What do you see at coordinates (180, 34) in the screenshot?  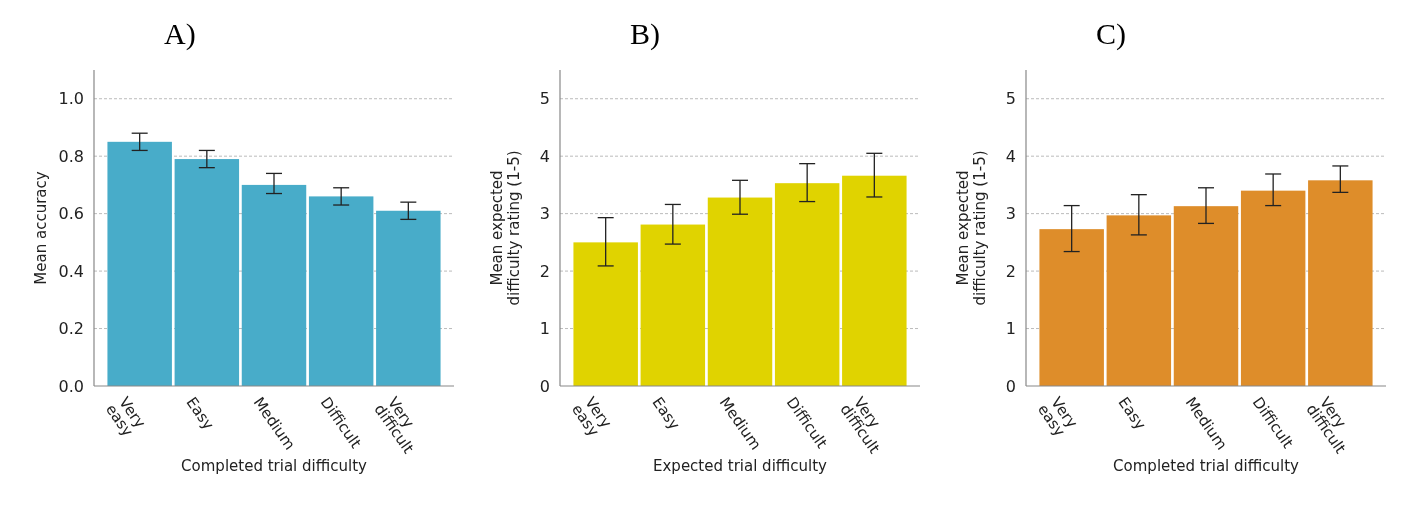 I see `chart-title: A)` at bounding box center [180, 34].